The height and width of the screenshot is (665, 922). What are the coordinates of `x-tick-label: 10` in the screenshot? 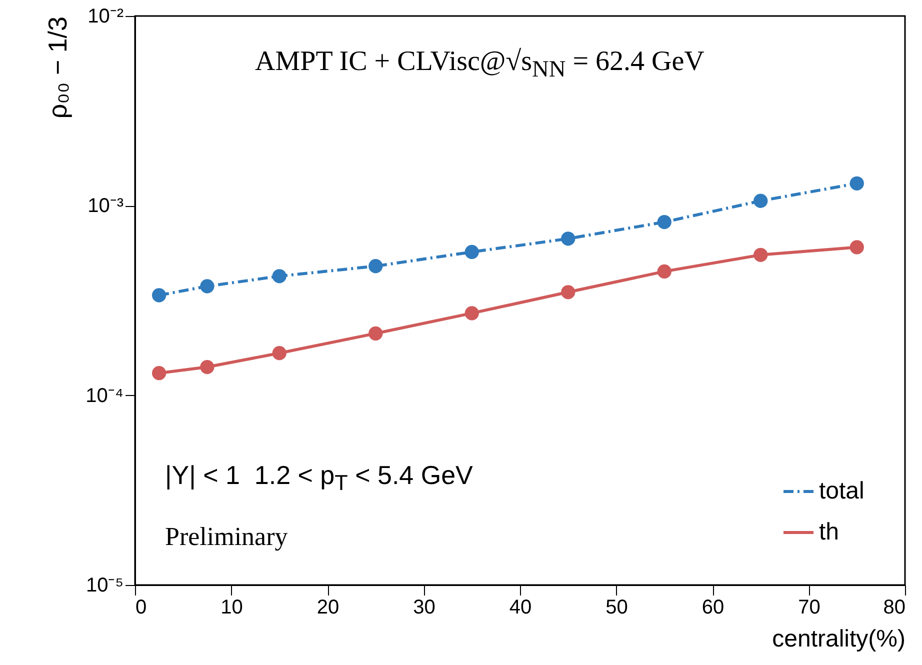 It's located at (231, 607).